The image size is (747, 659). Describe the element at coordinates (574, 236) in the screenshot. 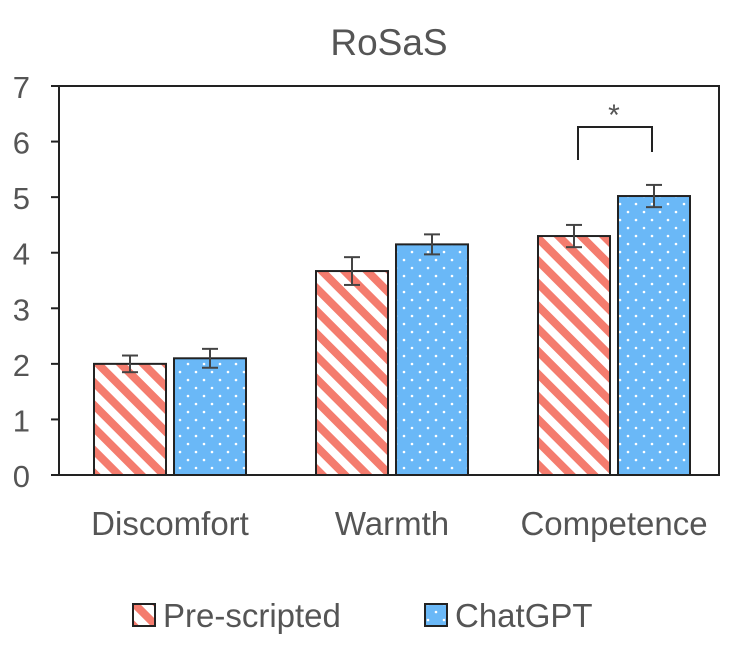

I see `error-bar-pre-scripted-competence` at that location.